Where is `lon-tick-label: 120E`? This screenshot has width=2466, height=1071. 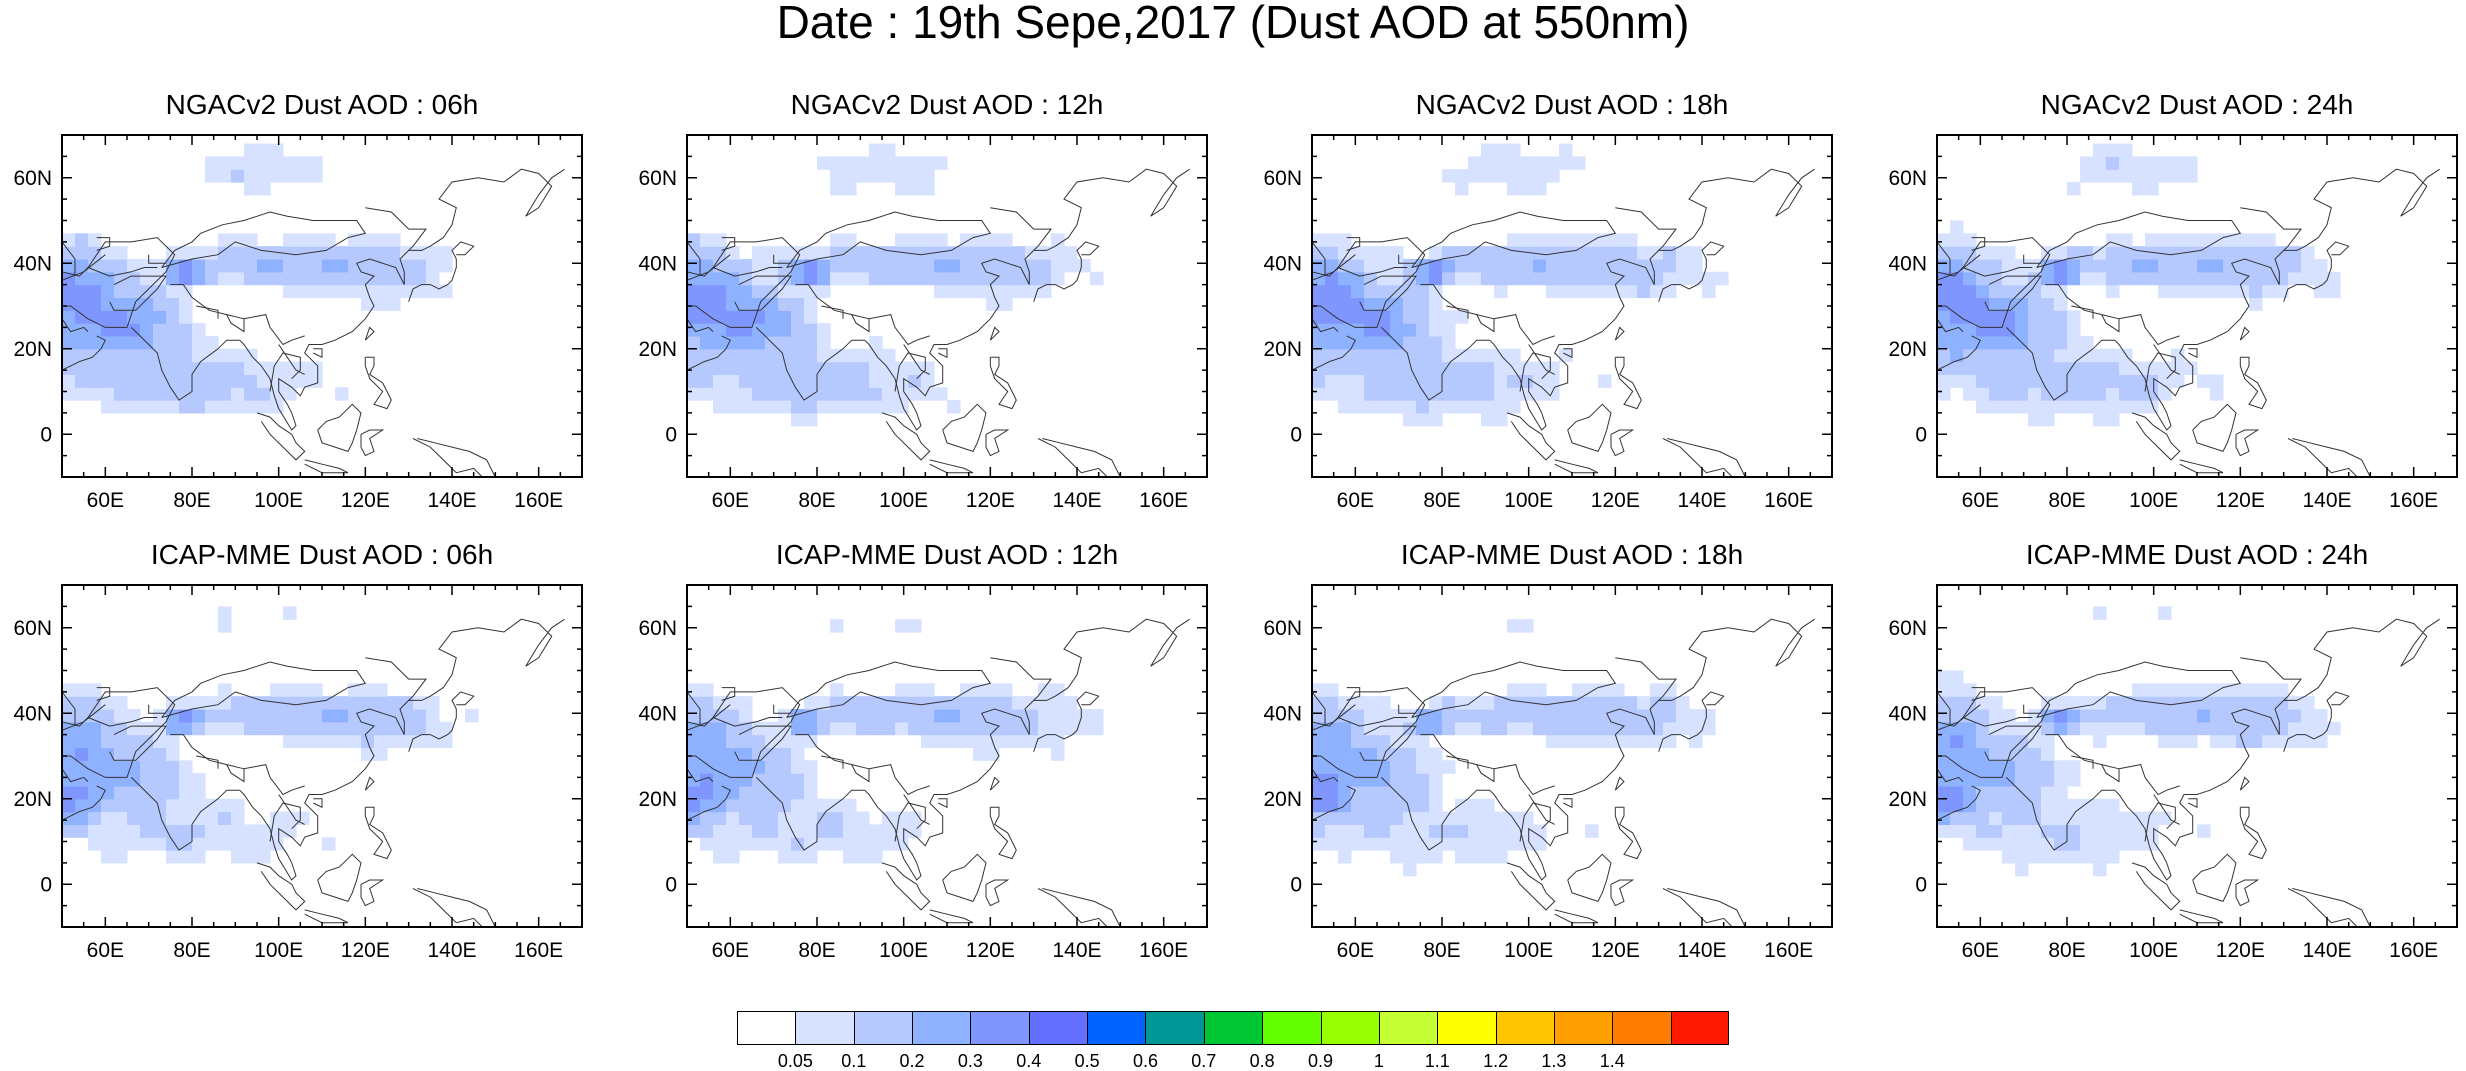 lon-tick-label: 120E is located at coordinates (2240, 500).